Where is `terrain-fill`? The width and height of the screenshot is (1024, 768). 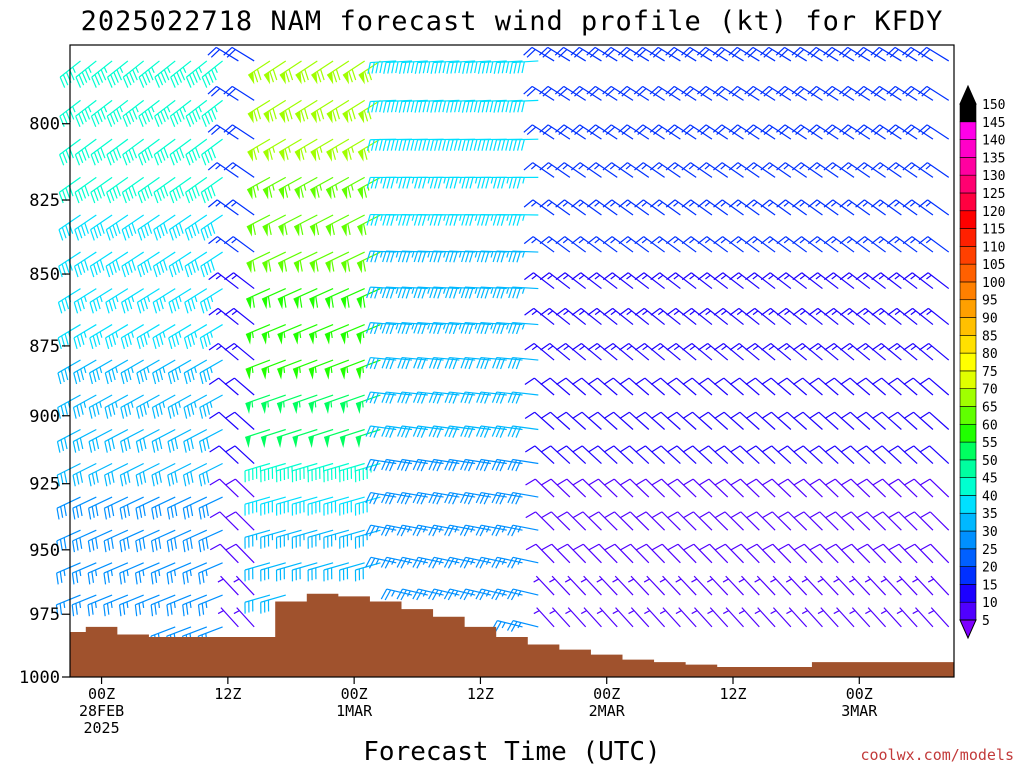
terrain-fill is located at coordinates (512, 635).